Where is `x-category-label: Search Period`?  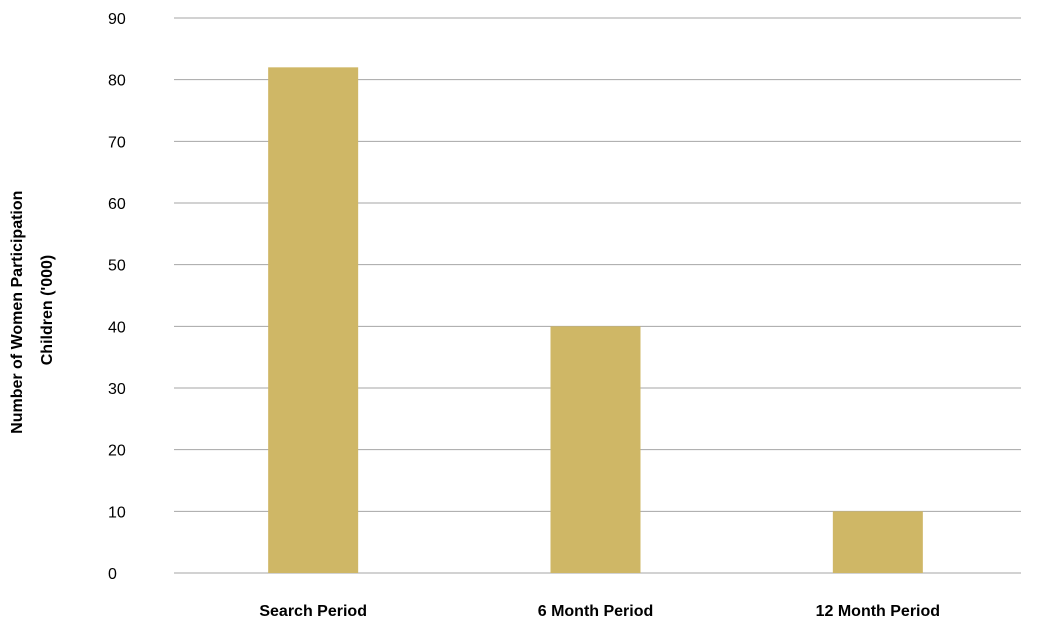
x-category-label: Search Period is located at coordinates (313, 611).